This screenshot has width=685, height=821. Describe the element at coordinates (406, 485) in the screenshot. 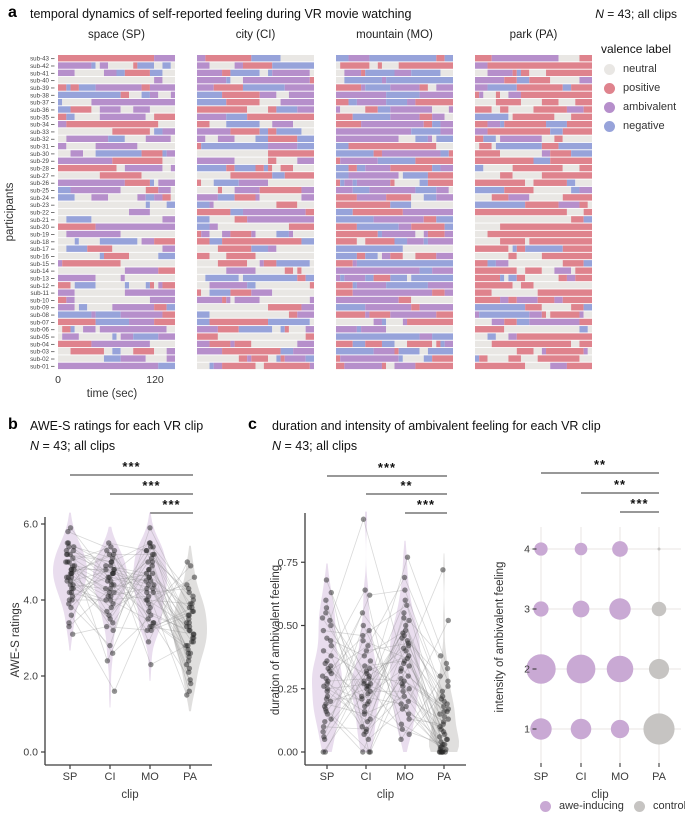

I see `significance-stars: **` at that location.